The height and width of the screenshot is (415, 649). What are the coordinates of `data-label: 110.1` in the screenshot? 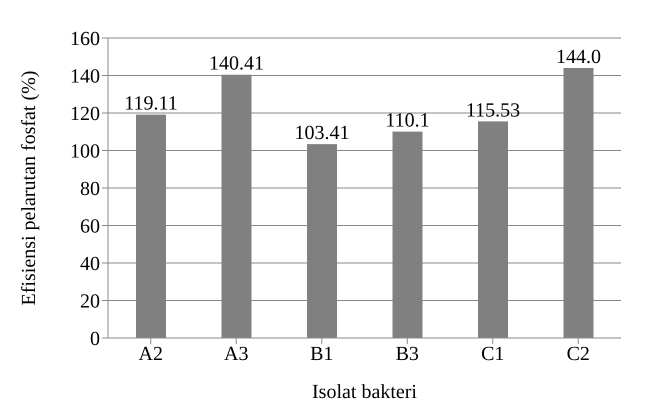 It's located at (407, 121).